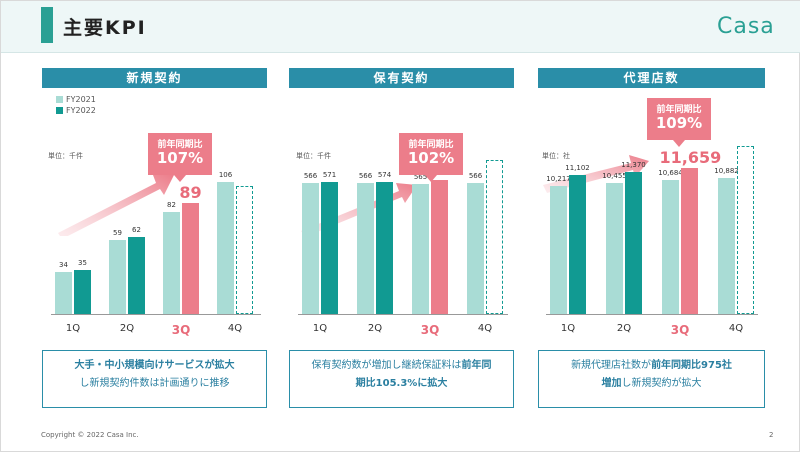 The image size is (800, 452). I want to click on bar-value-label: 10,217, so click(558, 179).